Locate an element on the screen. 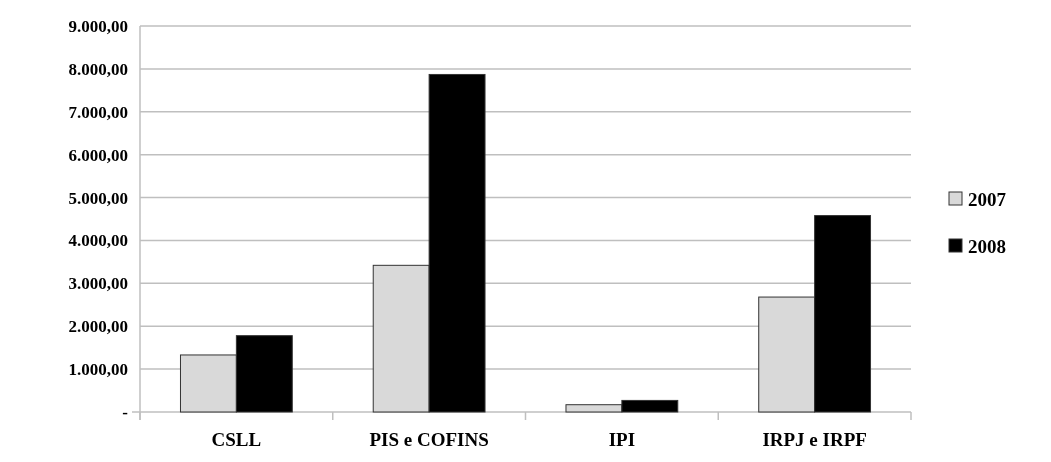 This screenshot has width=1051, height=462. y-tick-label: 6.000,00 is located at coordinates (98, 155).